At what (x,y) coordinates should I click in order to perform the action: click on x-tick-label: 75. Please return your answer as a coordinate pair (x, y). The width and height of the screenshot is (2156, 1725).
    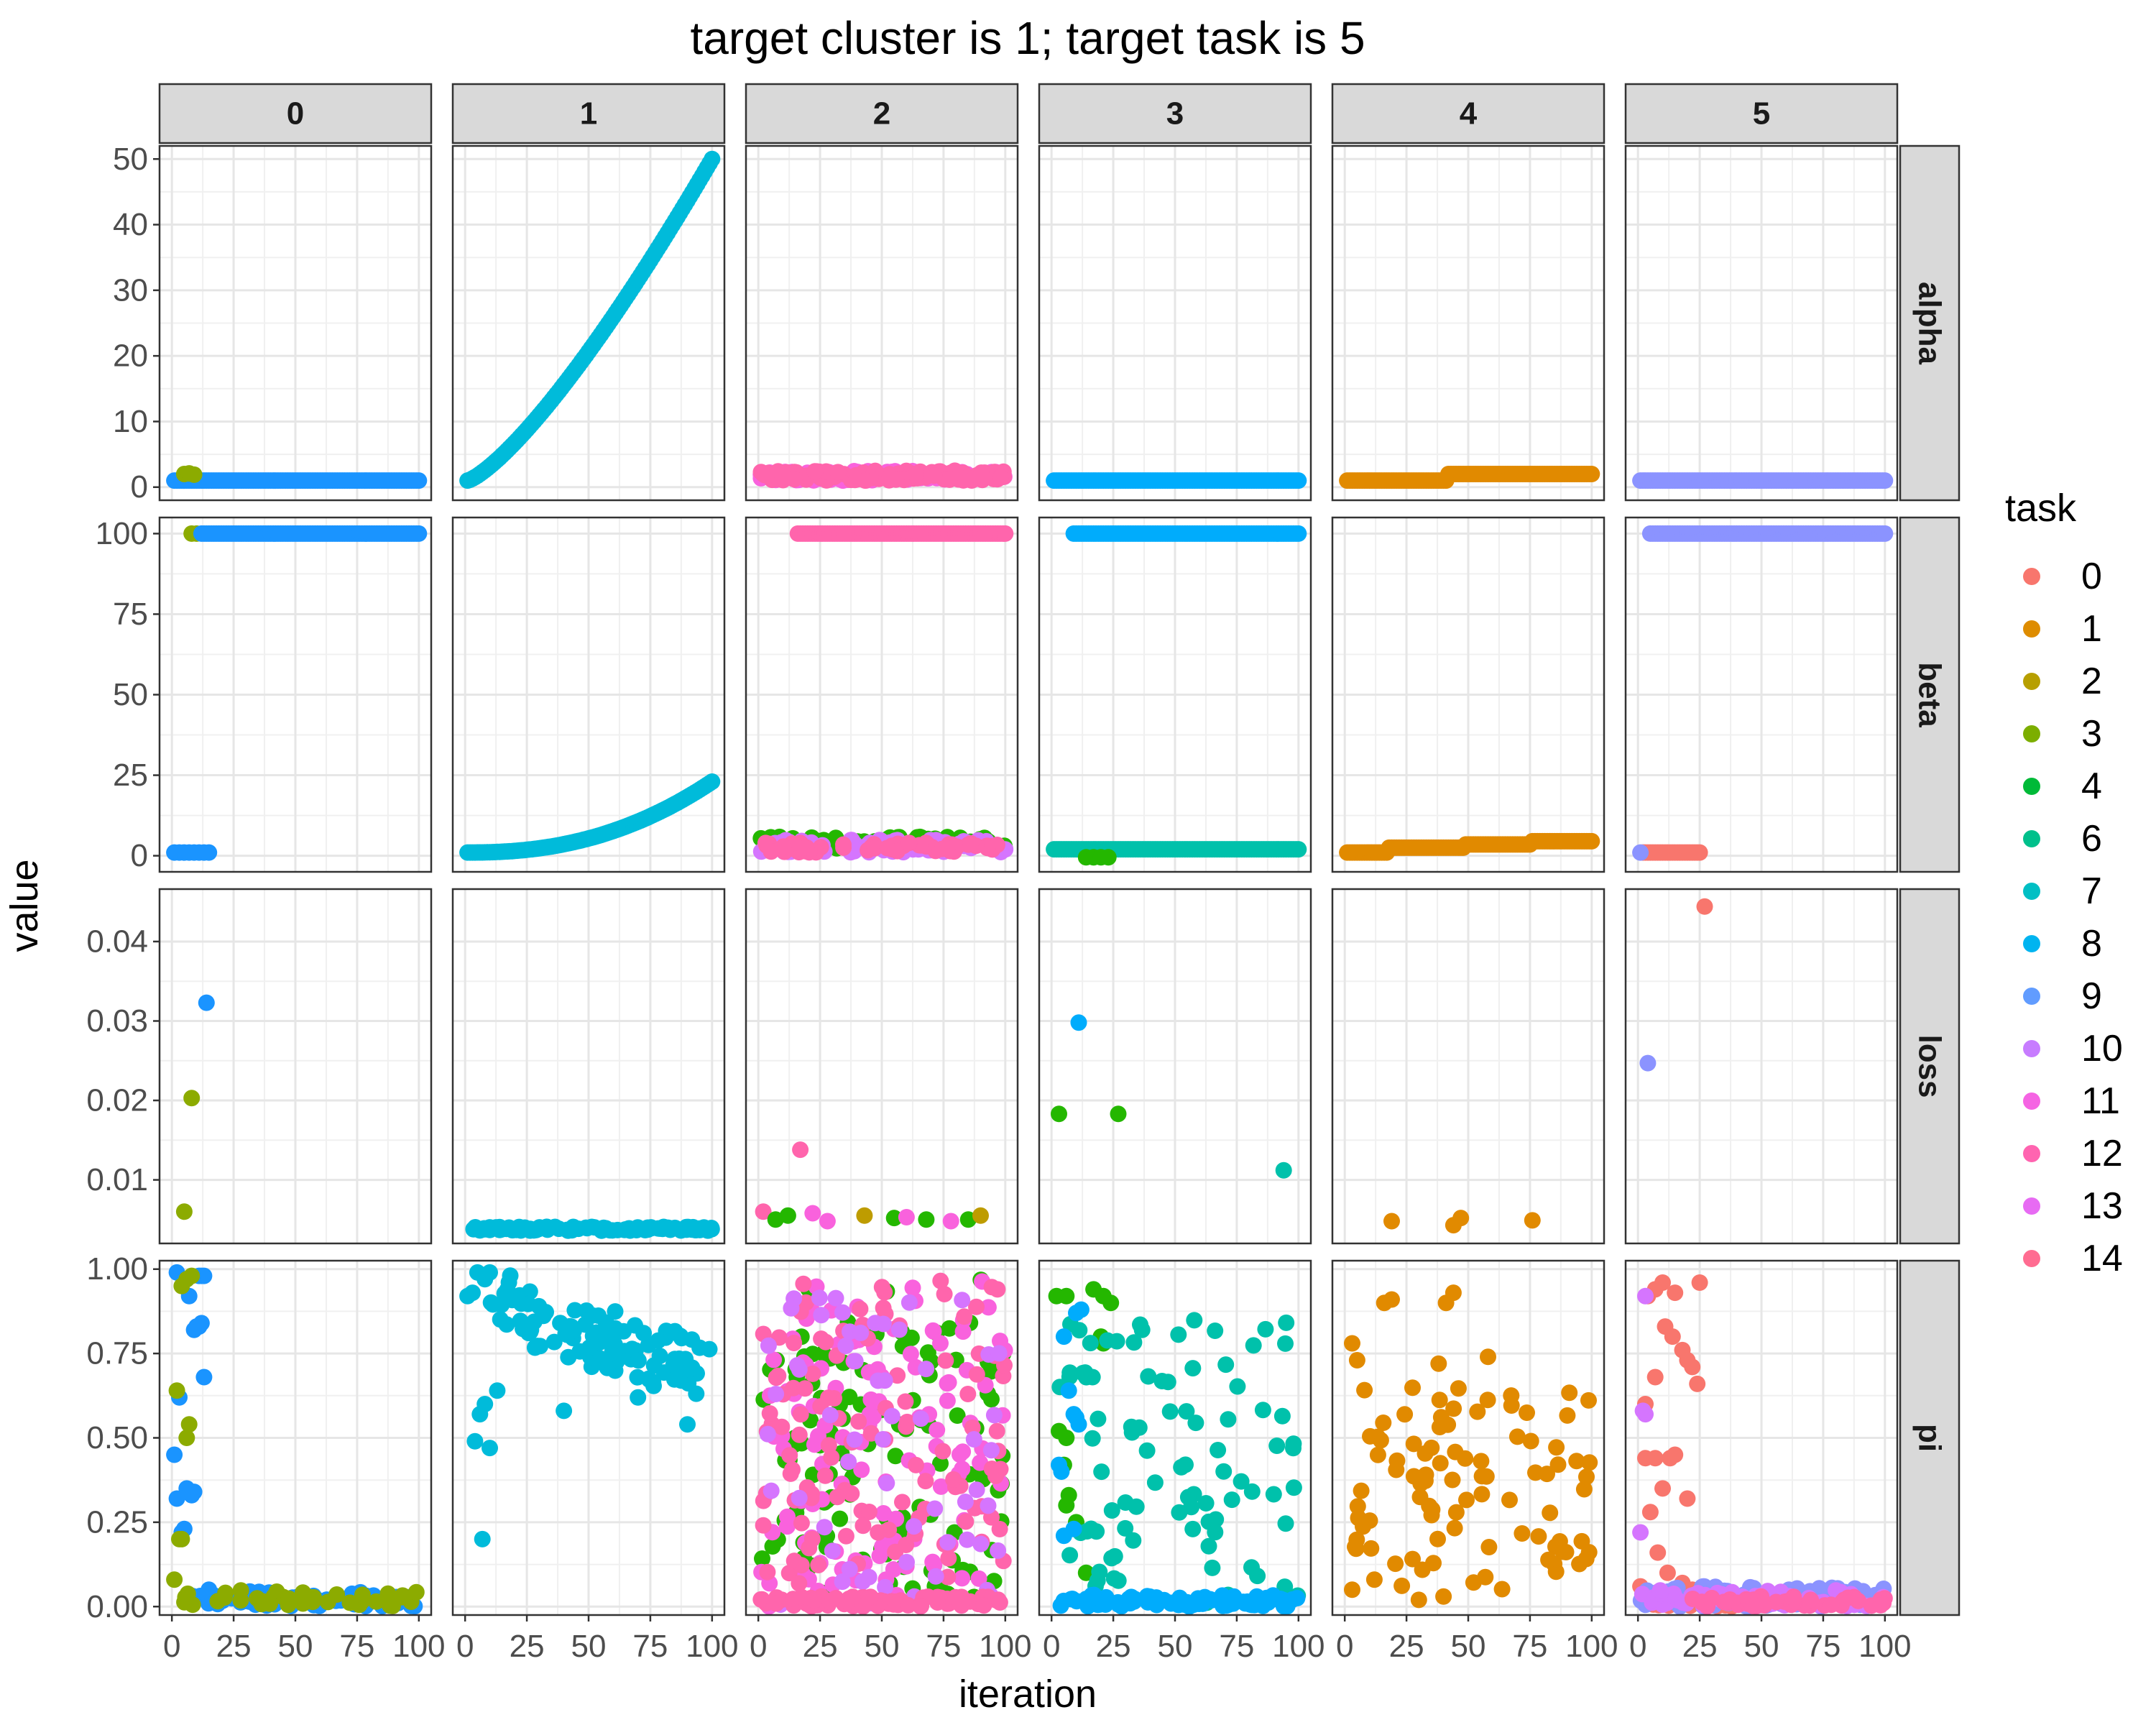
    Looking at the image, I should click on (1823, 1646).